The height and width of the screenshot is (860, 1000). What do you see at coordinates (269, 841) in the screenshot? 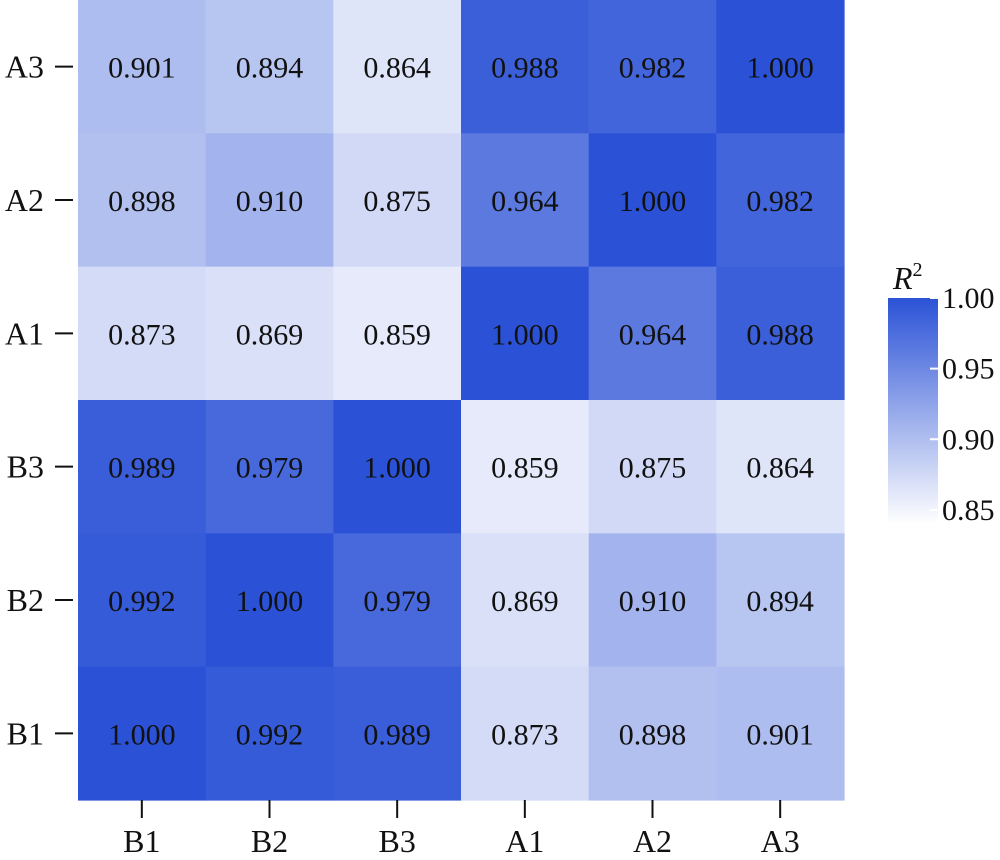
I see `x-axis-tick-label: B2` at bounding box center [269, 841].